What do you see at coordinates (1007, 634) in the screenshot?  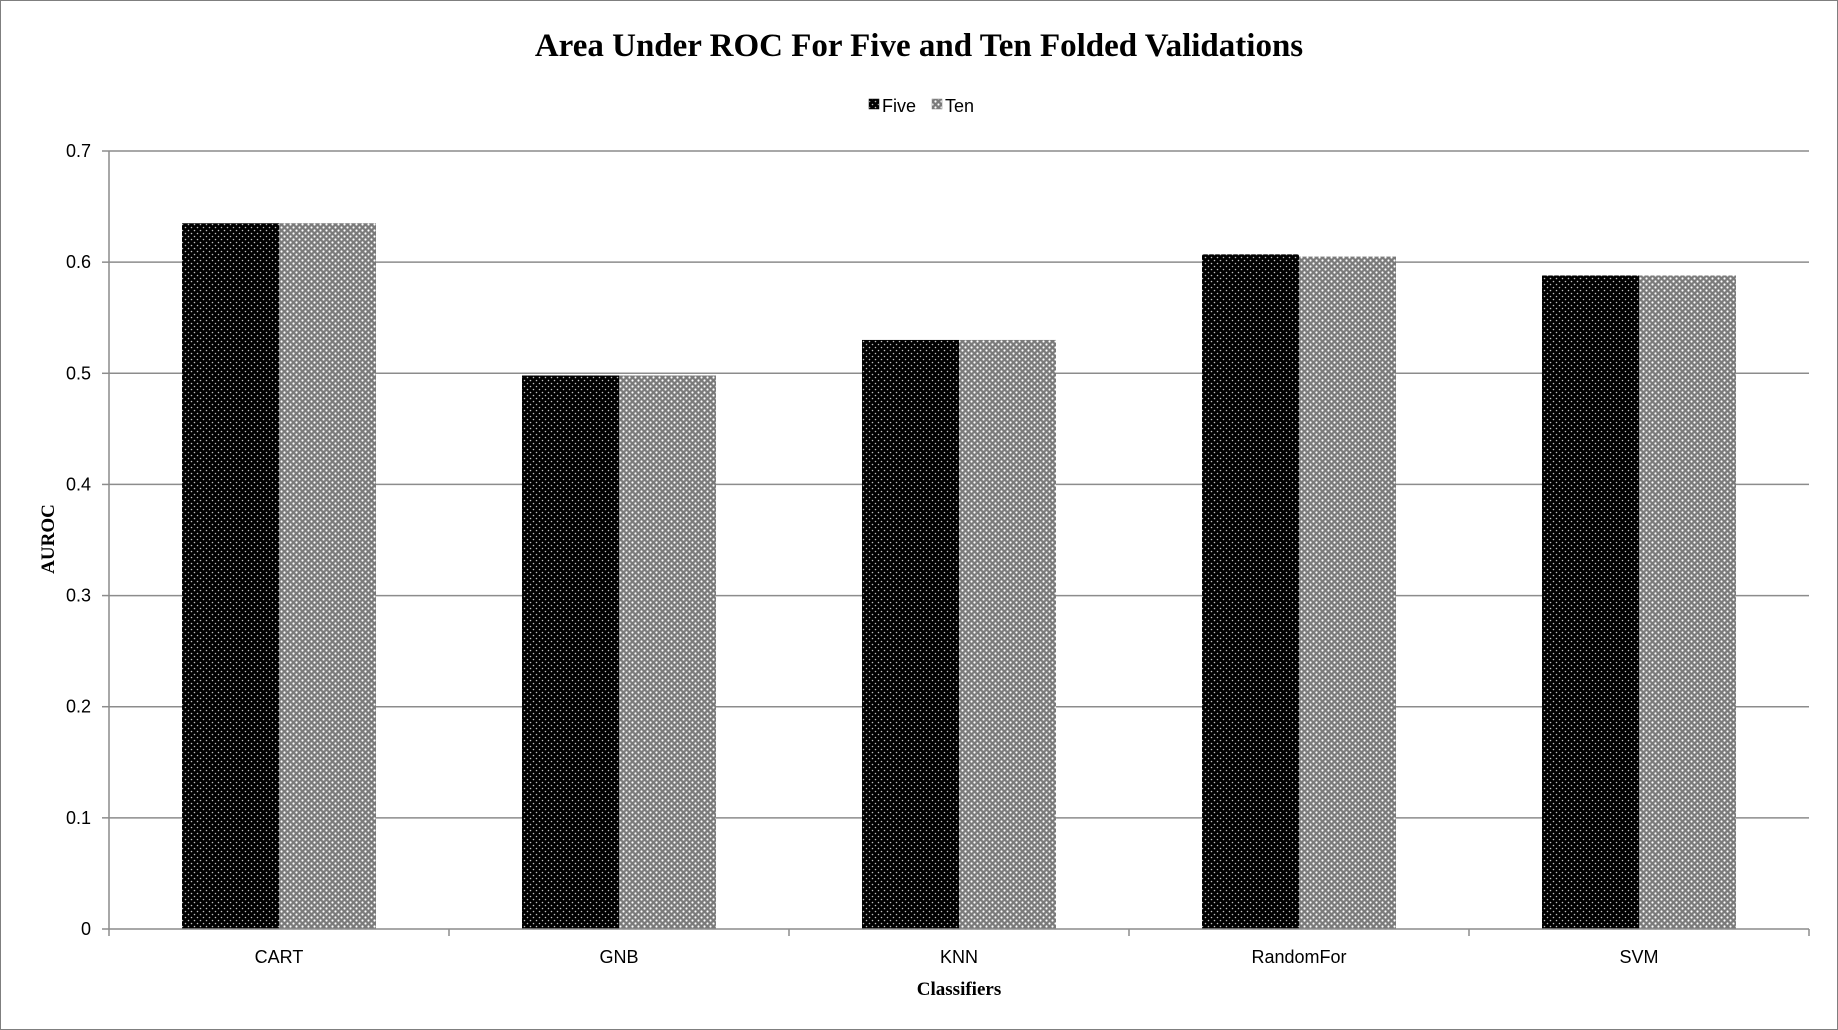 I see `bar-ten-knn` at bounding box center [1007, 634].